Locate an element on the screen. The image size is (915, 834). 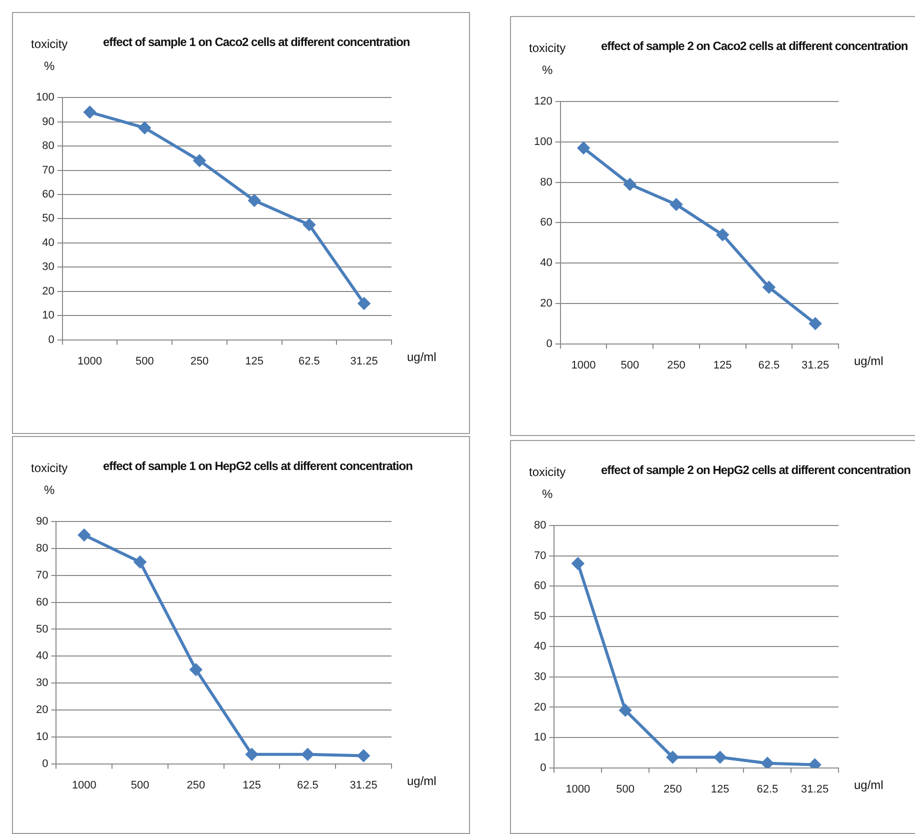
y-tick-label: 120 is located at coordinates (543, 102).